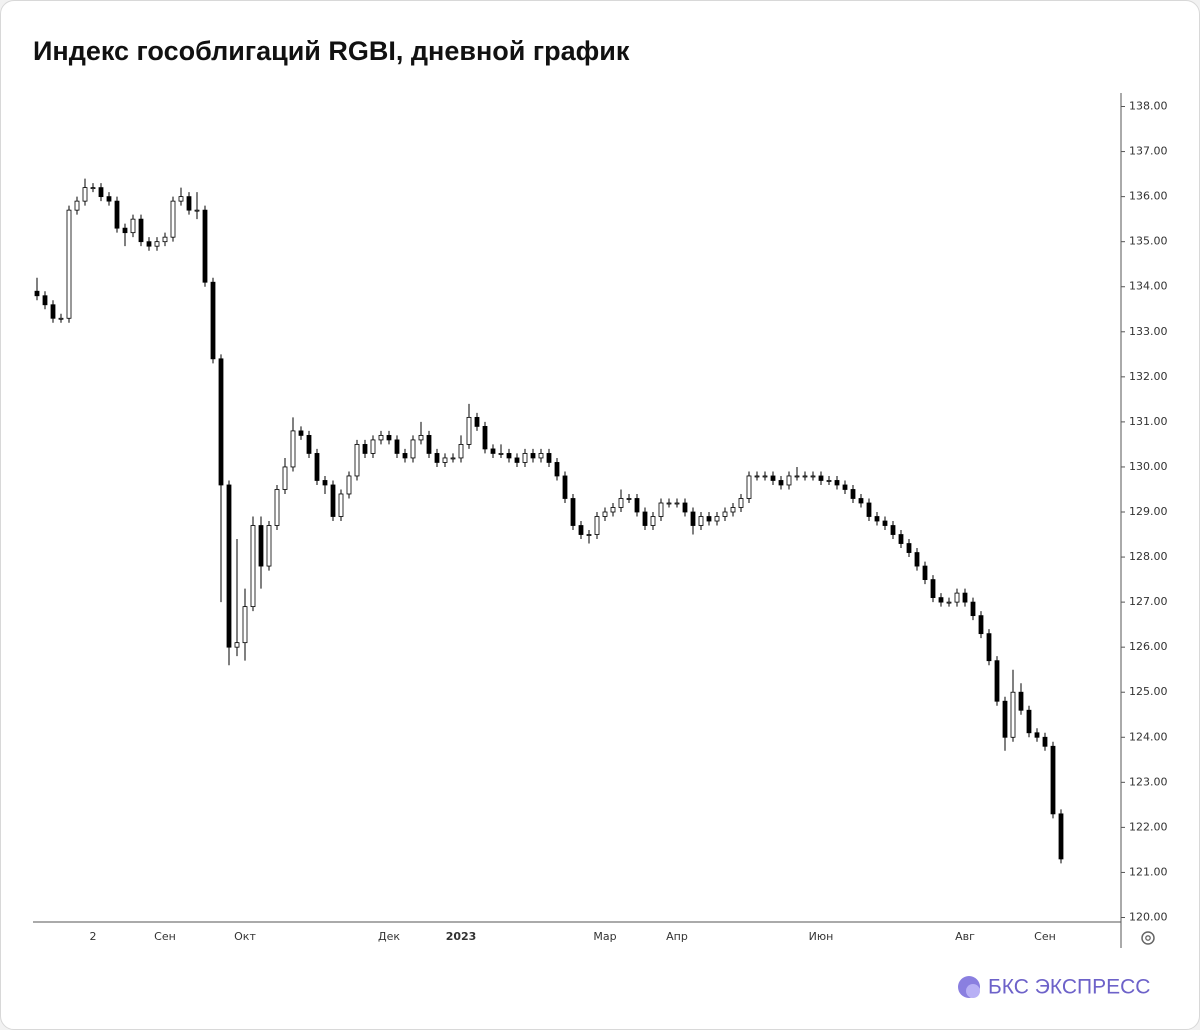  What do you see at coordinates (1148, 241) in the screenshot?
I see `y-tick-label: 135.00` at bounding box center [1148, 241].